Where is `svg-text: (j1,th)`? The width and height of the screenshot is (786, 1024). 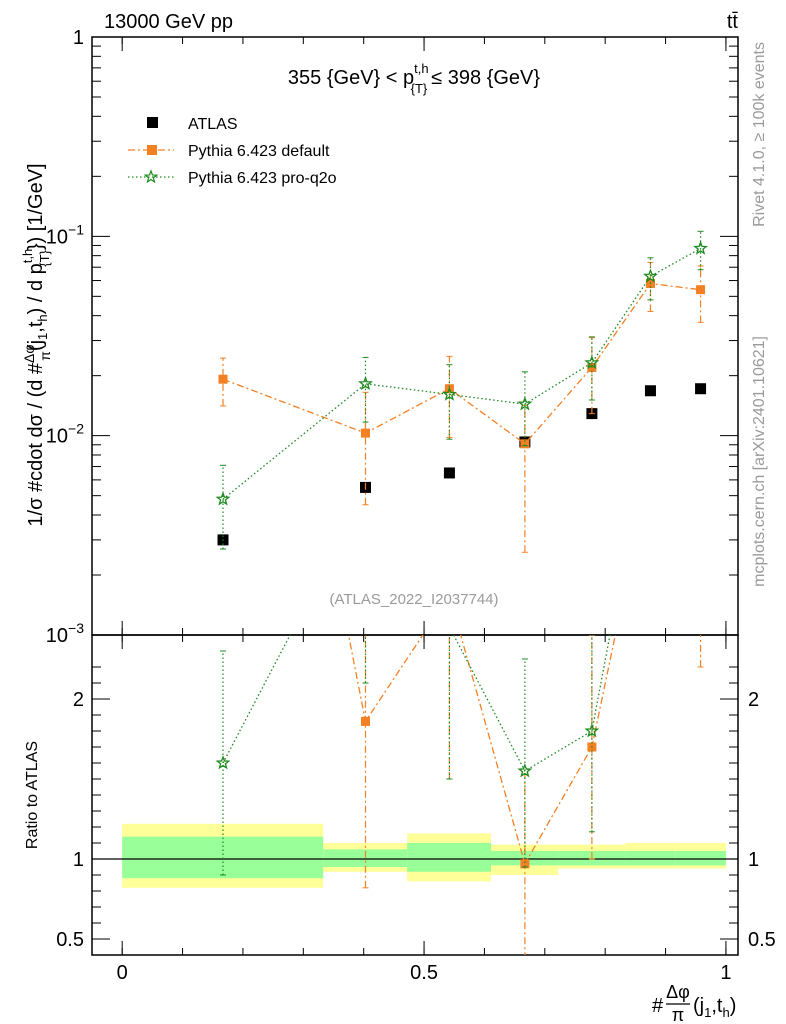
svg-text: (j1,th) is located at coordinates (714, 1007).